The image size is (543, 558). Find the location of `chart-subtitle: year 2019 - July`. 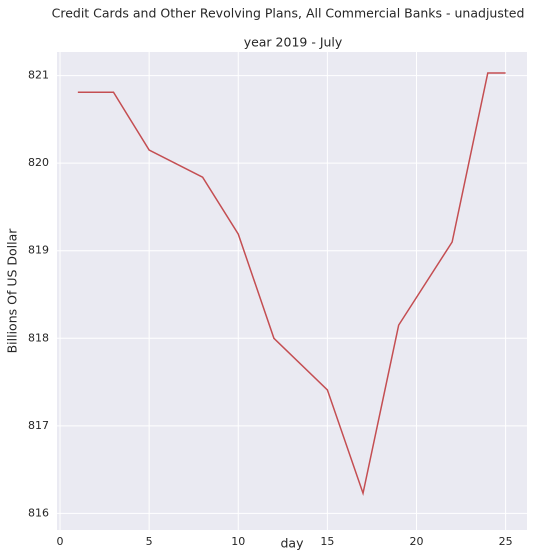

chart-subtitle: year 2019 - July is located at coordinates (293, 42).